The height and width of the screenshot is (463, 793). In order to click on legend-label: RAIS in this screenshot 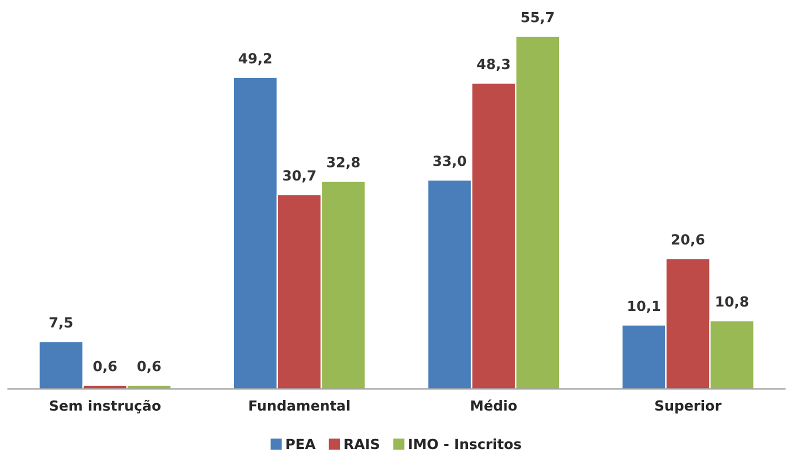, I will do `click(362, 444)`.